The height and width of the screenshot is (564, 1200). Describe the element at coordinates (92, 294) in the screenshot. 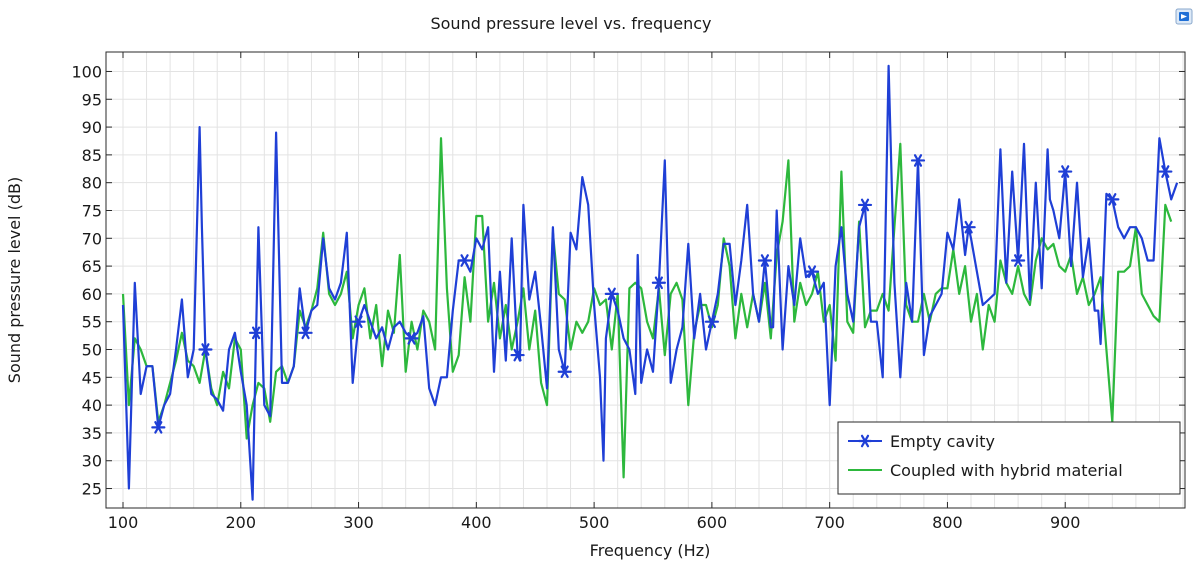

I see `y-tick-label: 60` at that location.